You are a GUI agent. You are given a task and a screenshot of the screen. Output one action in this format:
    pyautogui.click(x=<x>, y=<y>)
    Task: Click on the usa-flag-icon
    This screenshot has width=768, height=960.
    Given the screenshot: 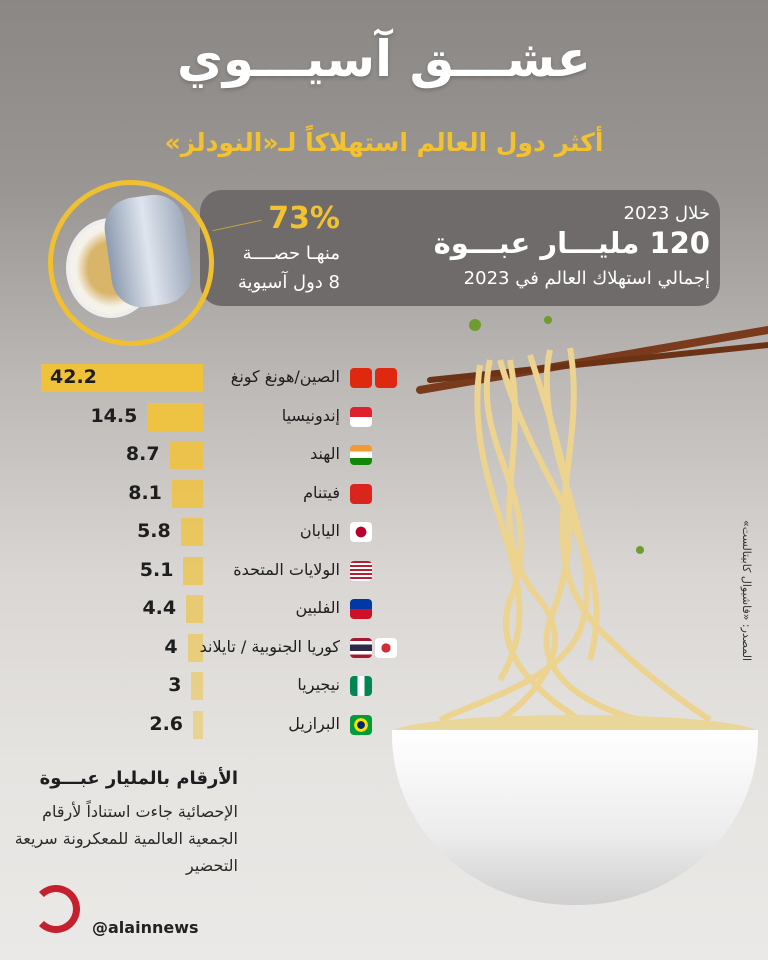 What is the action you would take?
    pyautogui.click(x=361, y=570)
    